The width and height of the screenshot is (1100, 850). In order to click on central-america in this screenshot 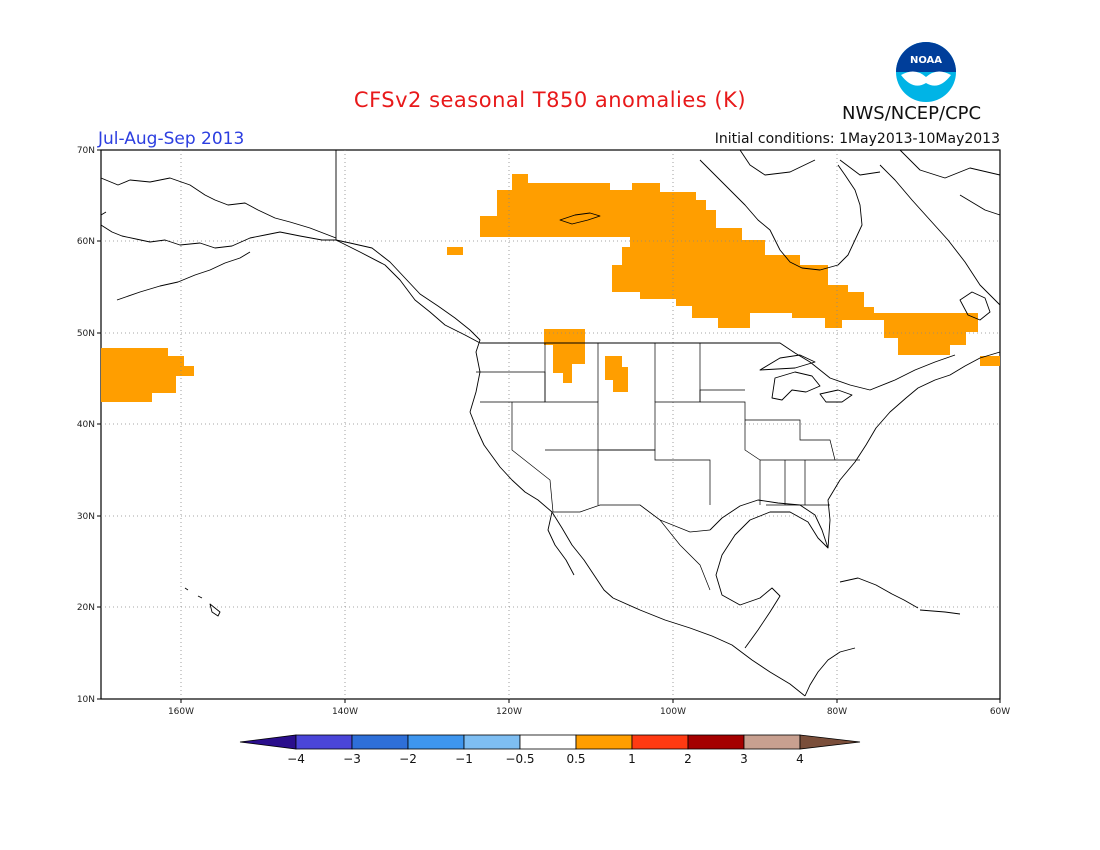, I will do `click(830, 672)`.